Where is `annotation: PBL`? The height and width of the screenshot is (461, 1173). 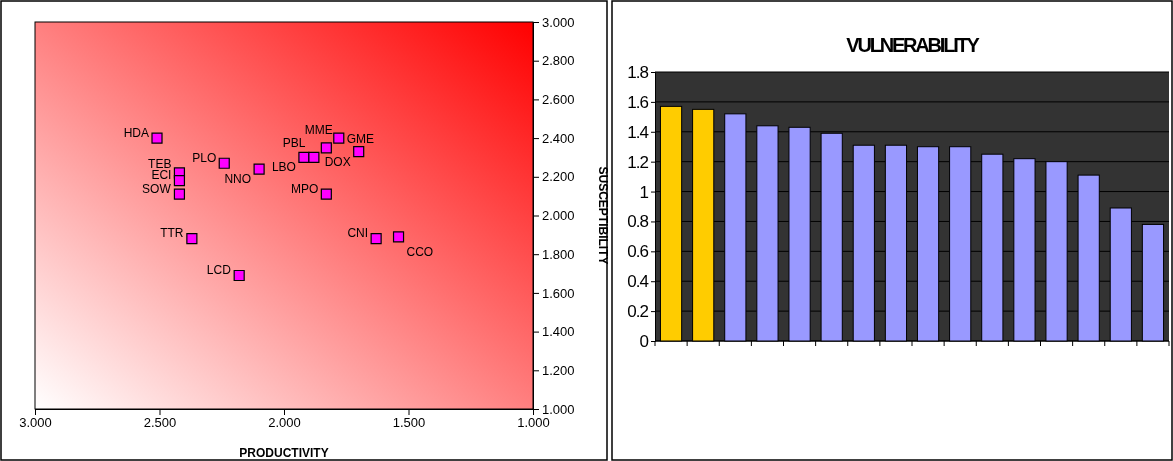
annotation: PBL is located at coordinates (294, 143).